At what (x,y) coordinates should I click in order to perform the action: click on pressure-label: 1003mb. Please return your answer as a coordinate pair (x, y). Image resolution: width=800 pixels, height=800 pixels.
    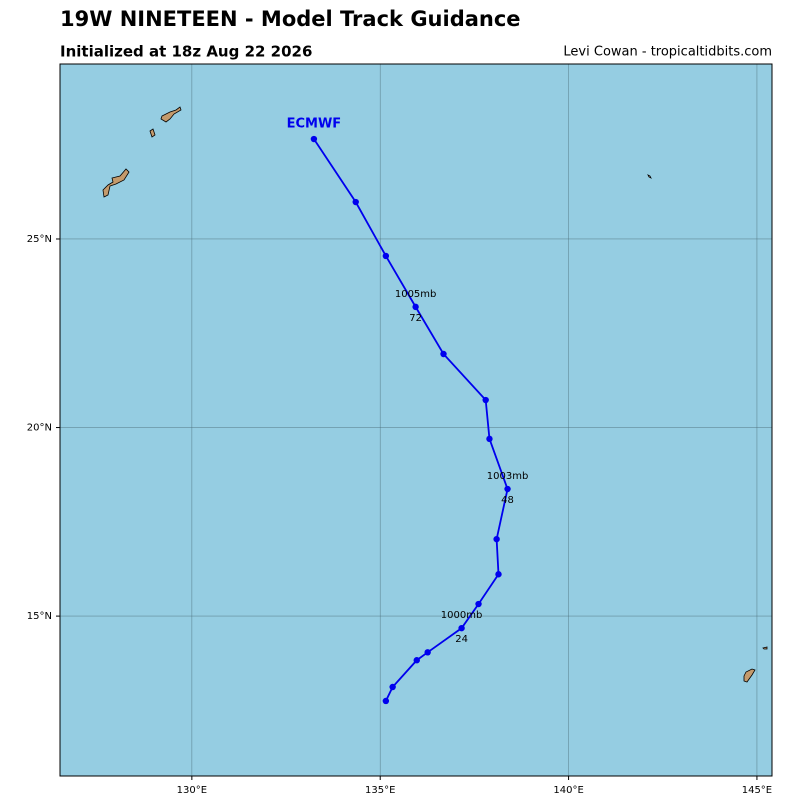
    Looking at the image, I should click on (508, 476).